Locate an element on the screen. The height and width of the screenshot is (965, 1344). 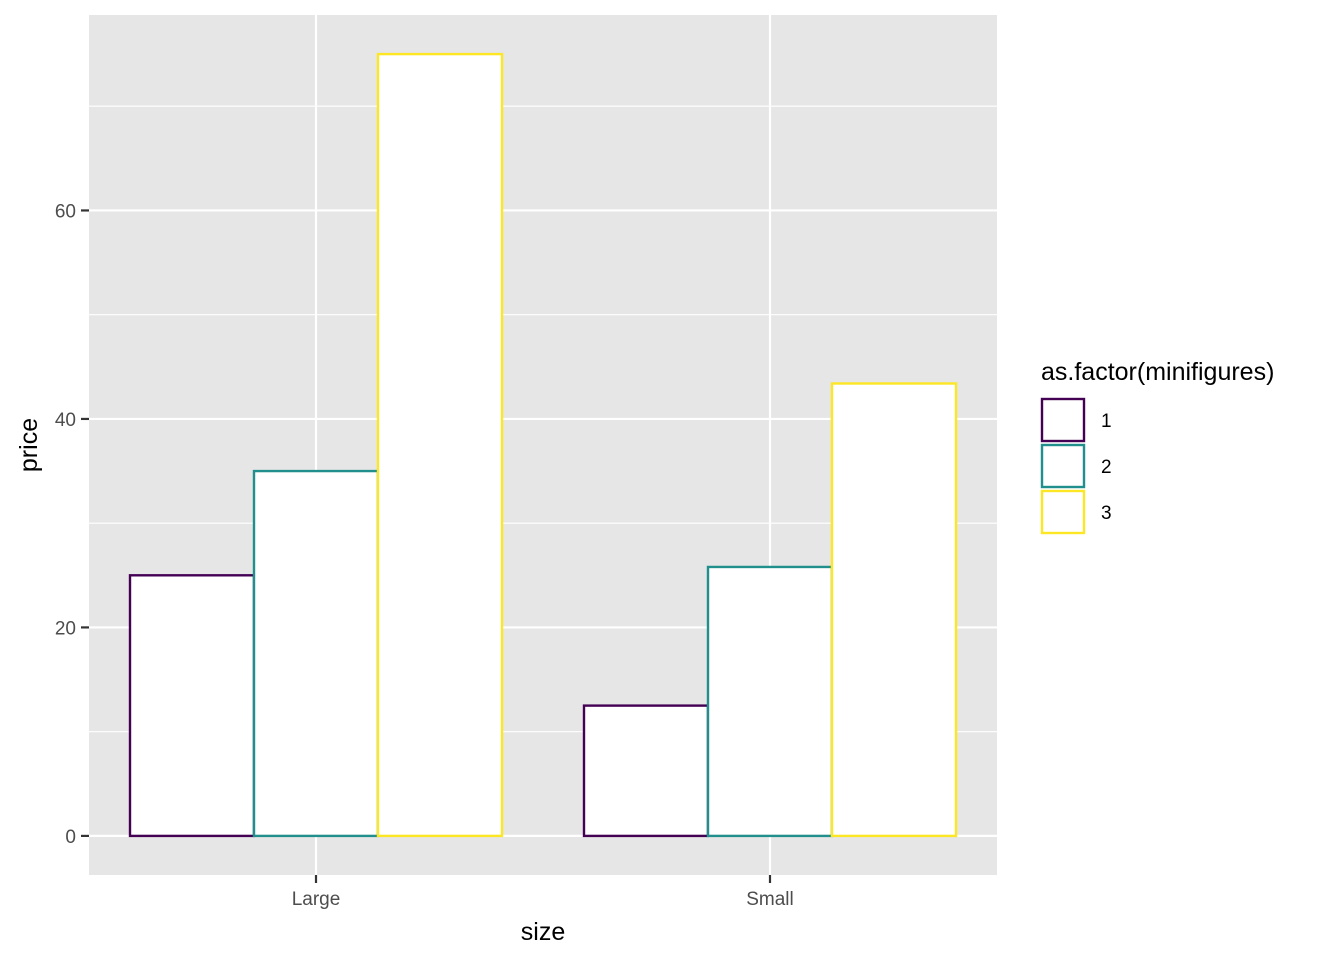
x-tick-label: Small is located at coordinates (770, 899).